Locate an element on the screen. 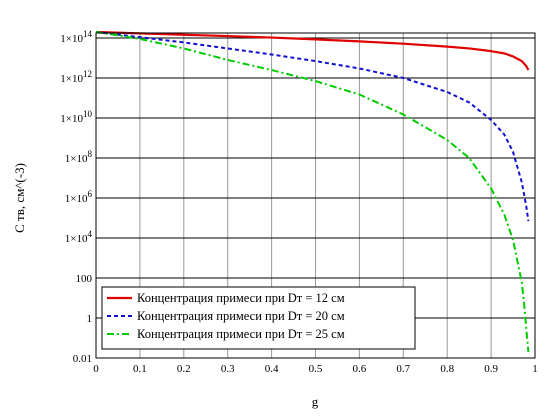  legend-label-3: Концентрация примеси при Dт = 25 см is located at coordinates (241, 334).